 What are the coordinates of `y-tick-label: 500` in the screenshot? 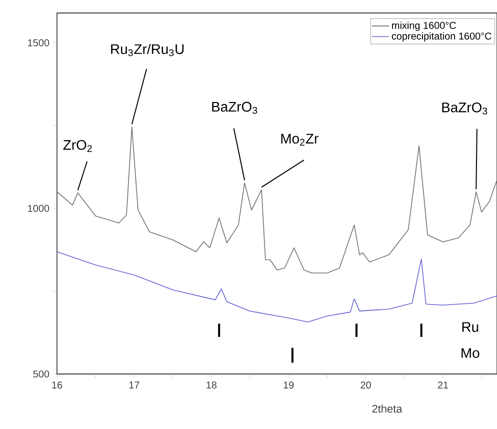 It's located at (41, 374).